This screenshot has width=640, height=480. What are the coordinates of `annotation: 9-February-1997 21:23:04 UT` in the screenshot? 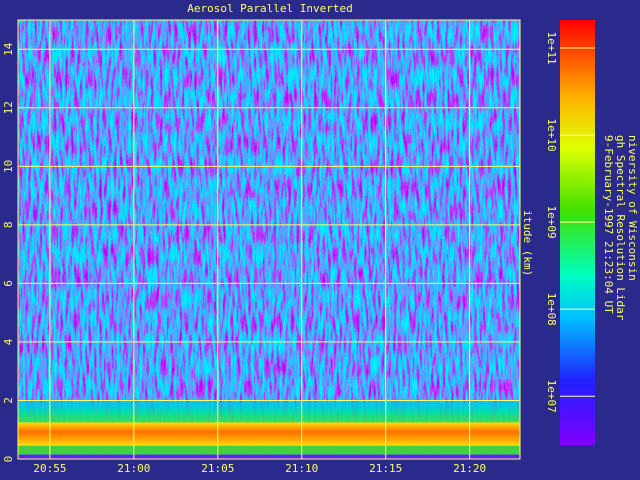 It's located at (608, 224).